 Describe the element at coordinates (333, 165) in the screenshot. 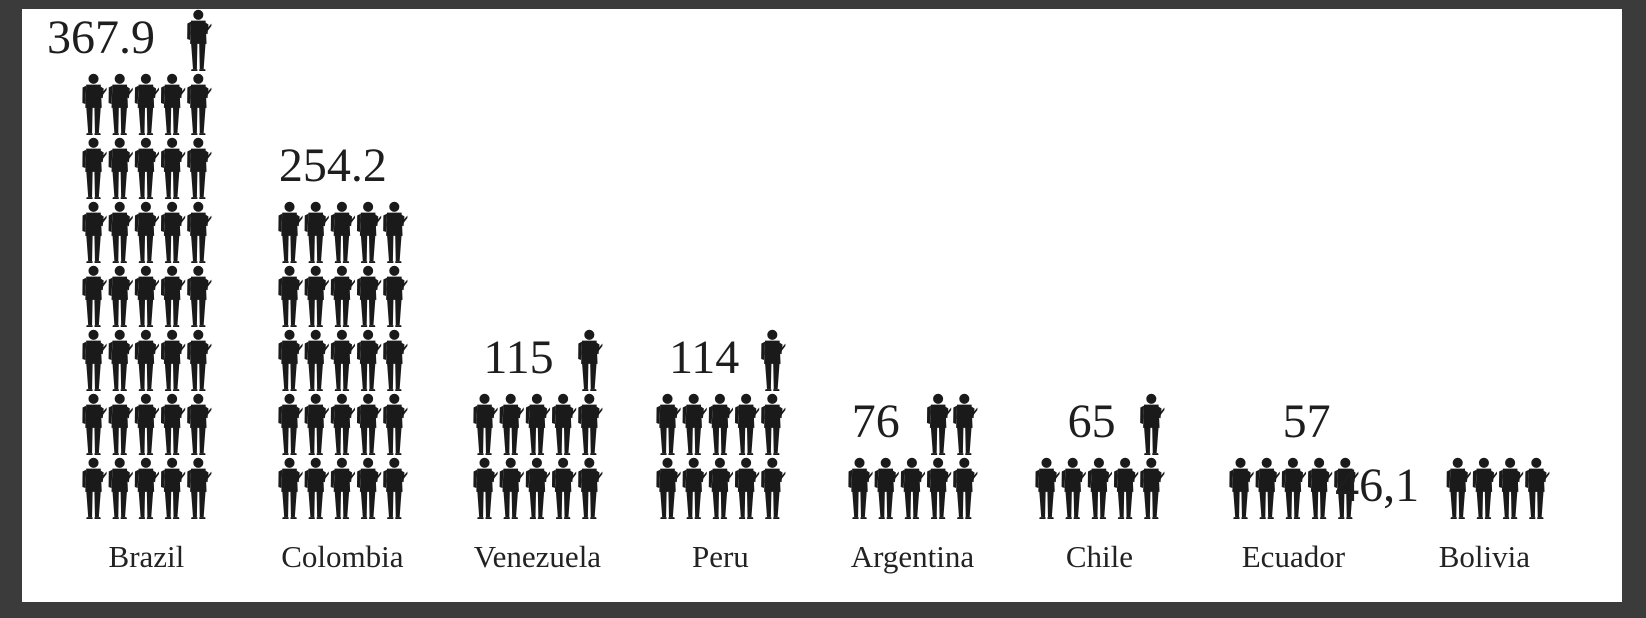

I see `value-label: 254.2` at that location.